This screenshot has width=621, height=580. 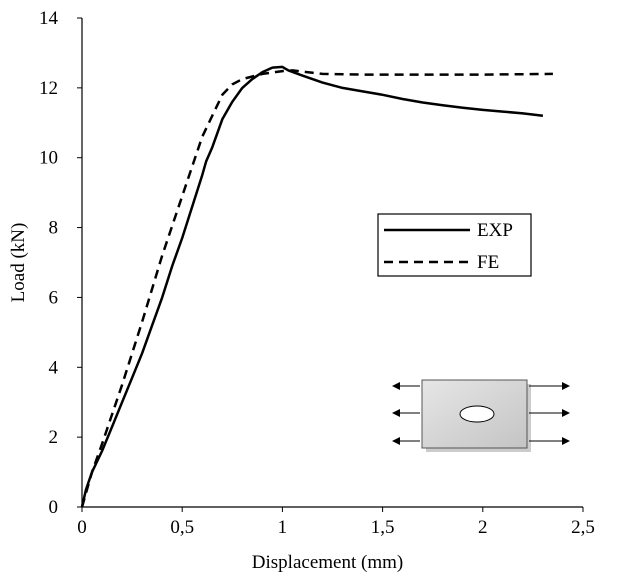 What do you see at coordinates (54, 297) in the screenshot?
I see `y-tick-label: 6` at bounding box center [54, 297].